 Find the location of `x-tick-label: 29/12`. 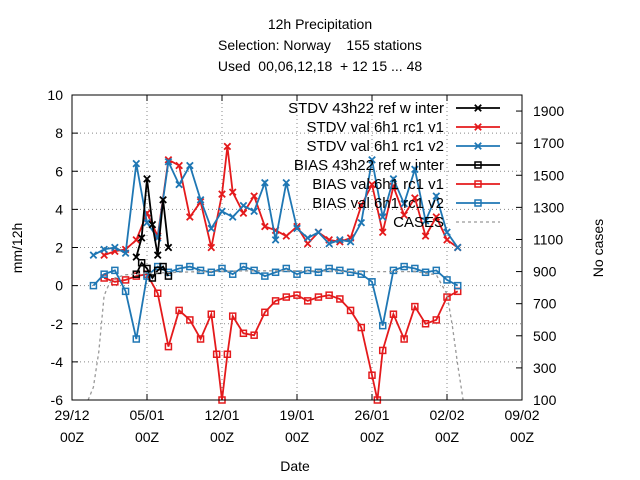

x-tick-label: 29/12 is located at coordinates (71, 415).